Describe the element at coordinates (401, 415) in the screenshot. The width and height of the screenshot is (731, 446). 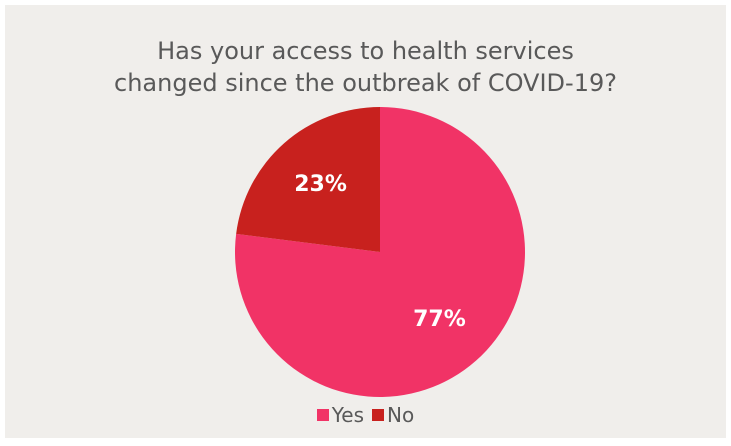
I see `legend-label-no: No` at that location.